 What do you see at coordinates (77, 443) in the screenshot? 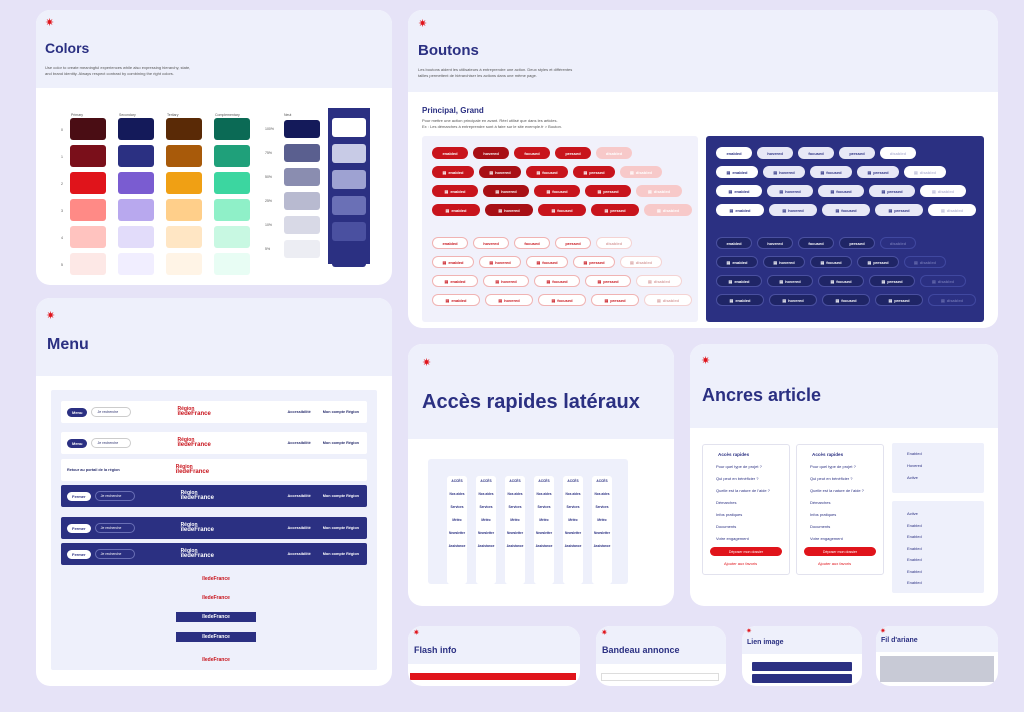
I see `menu-button: Menu` at bounding box center [77, 443].